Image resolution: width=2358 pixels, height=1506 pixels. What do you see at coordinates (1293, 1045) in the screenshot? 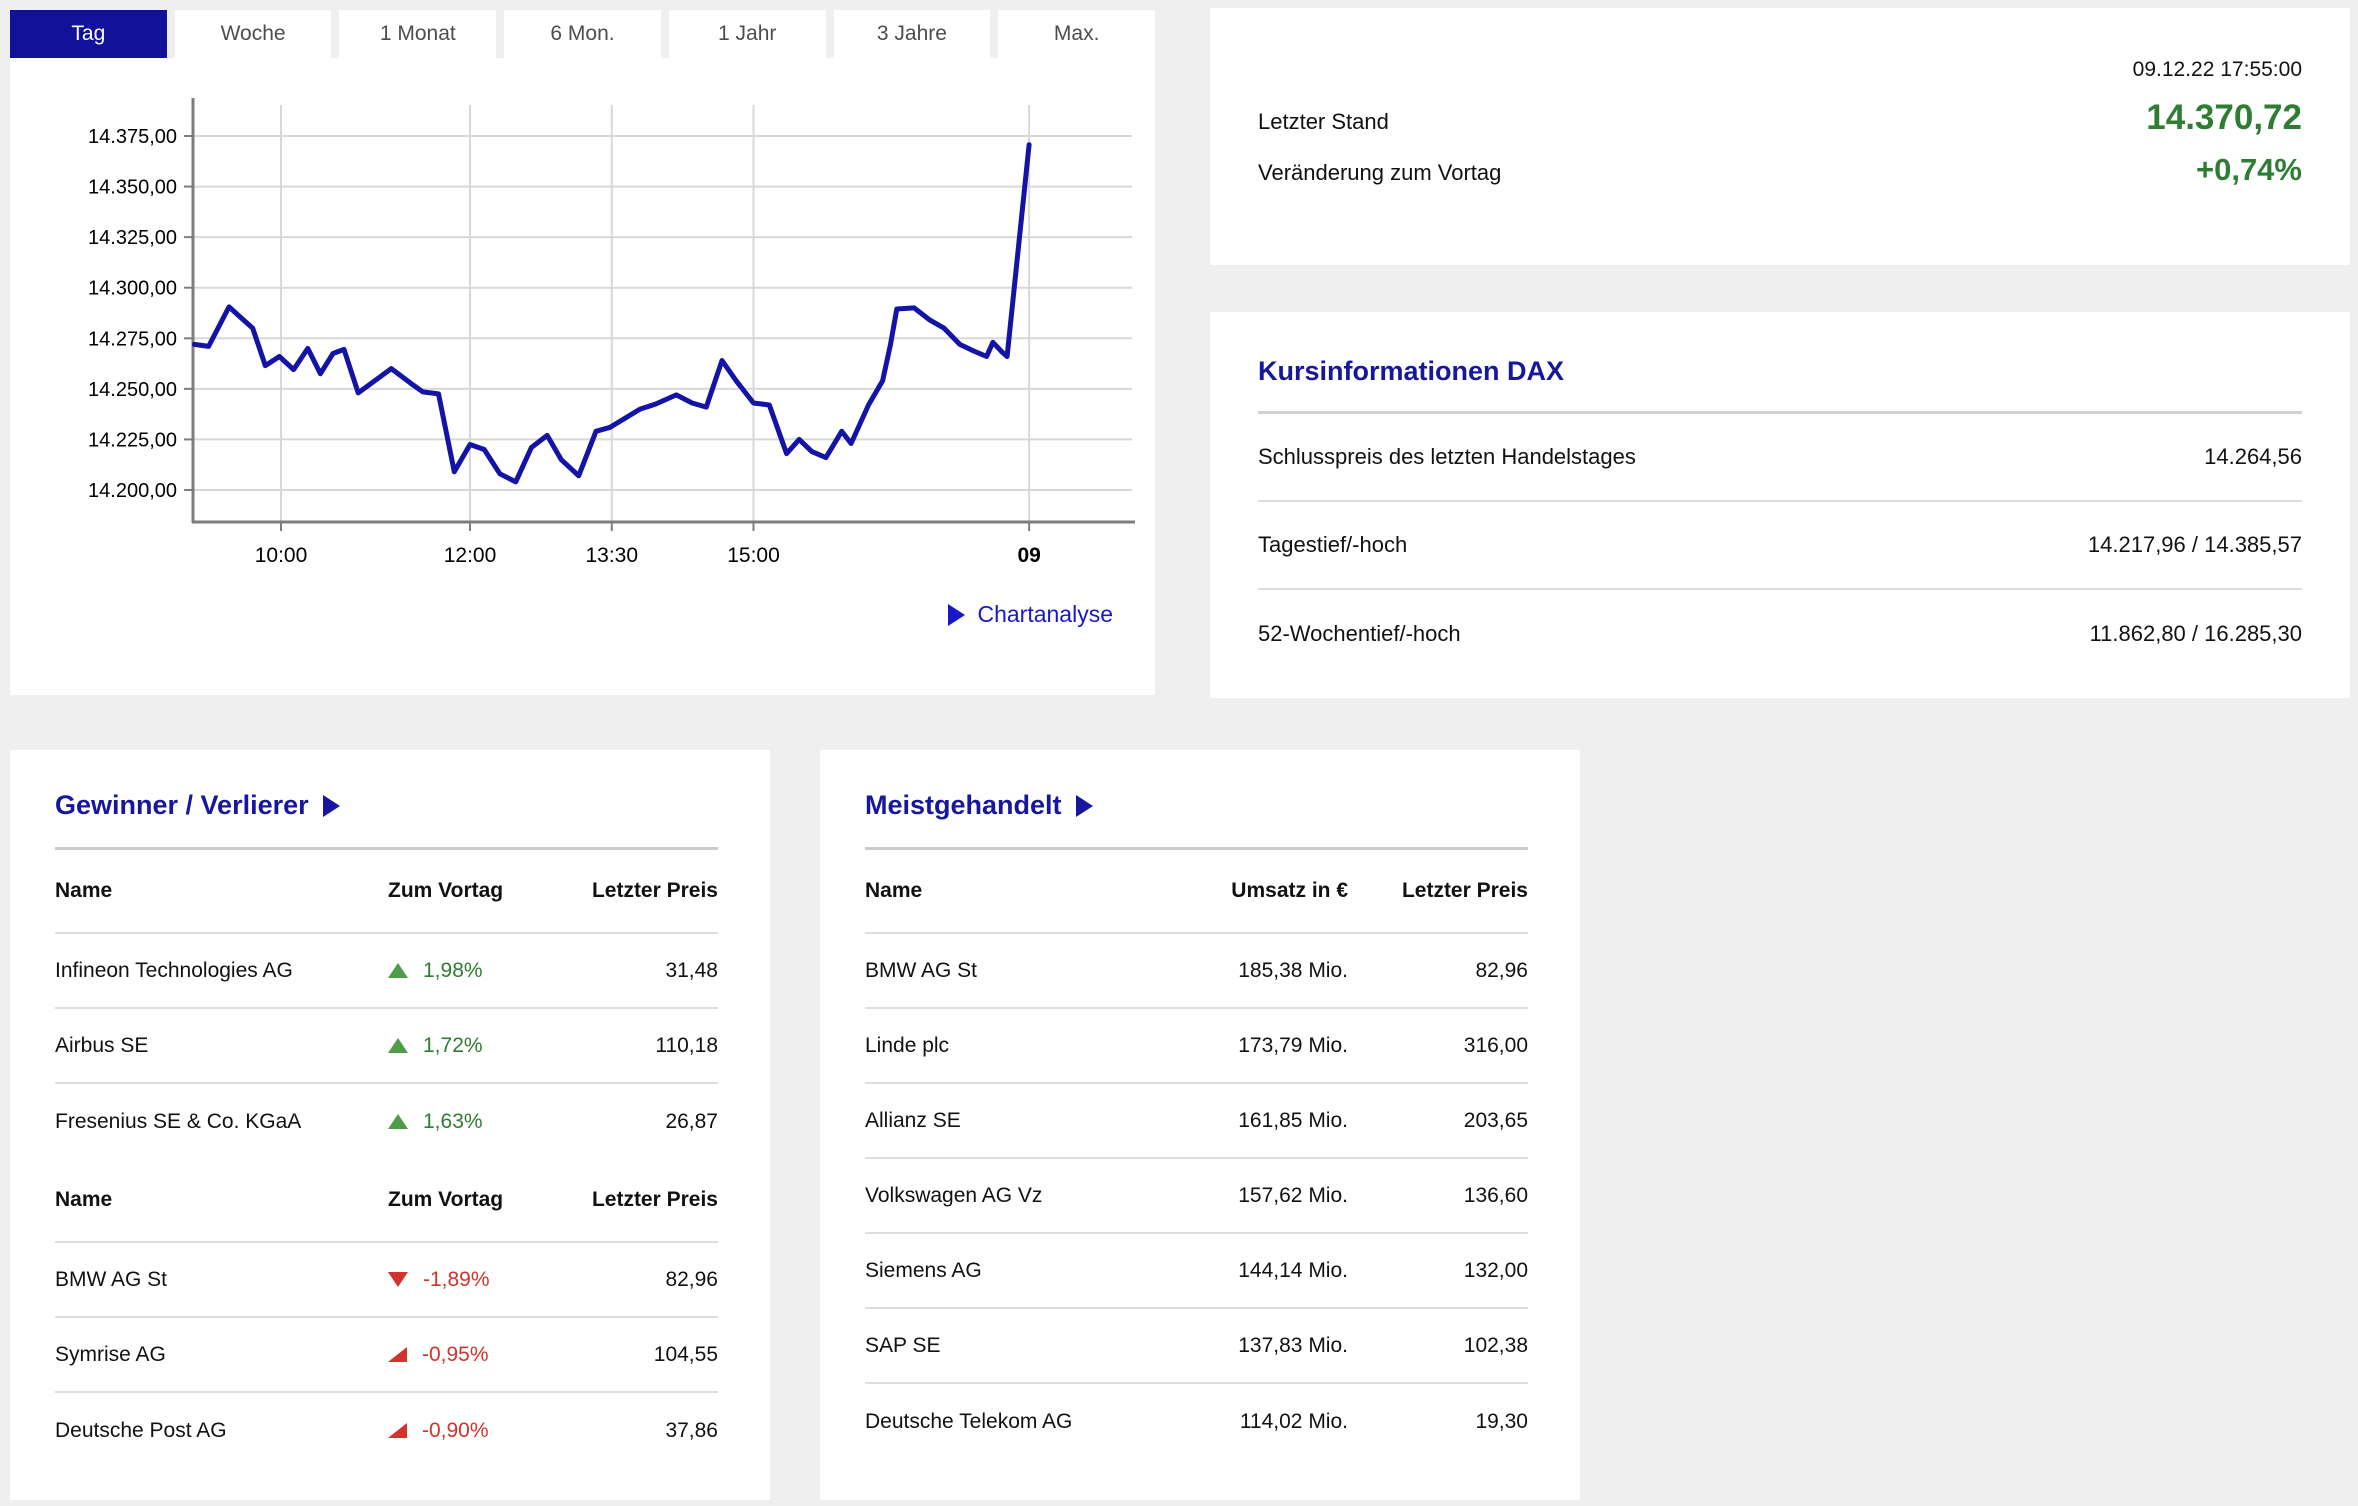
I see `umsatz-value: 173,79 Mio.` at bounding box center [1293, 1045].